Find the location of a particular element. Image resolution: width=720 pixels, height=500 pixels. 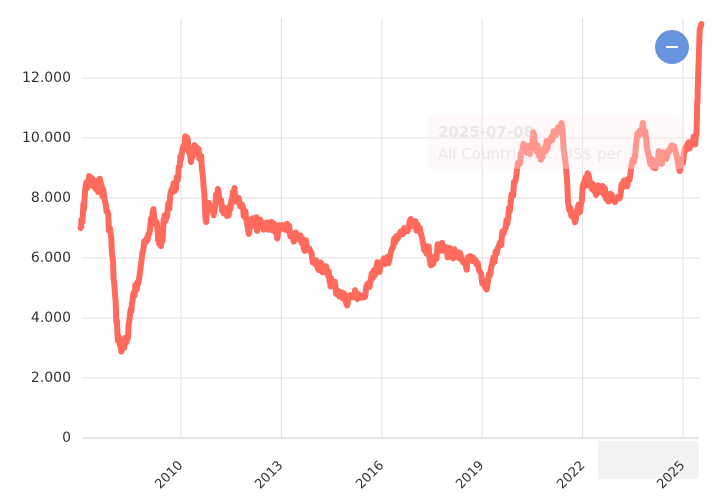

zoom-out-button is located at coordinates (672, 47).